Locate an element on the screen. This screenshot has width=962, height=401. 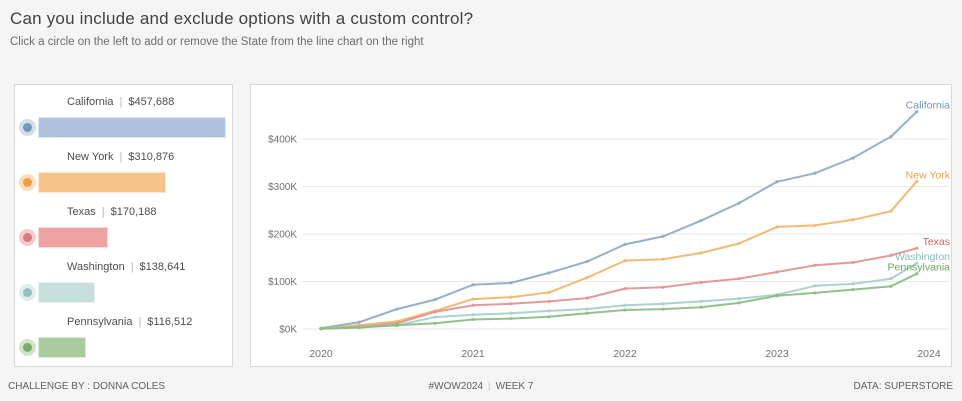
state-toggle-circle-new-york is located at coordinates (27, 182).